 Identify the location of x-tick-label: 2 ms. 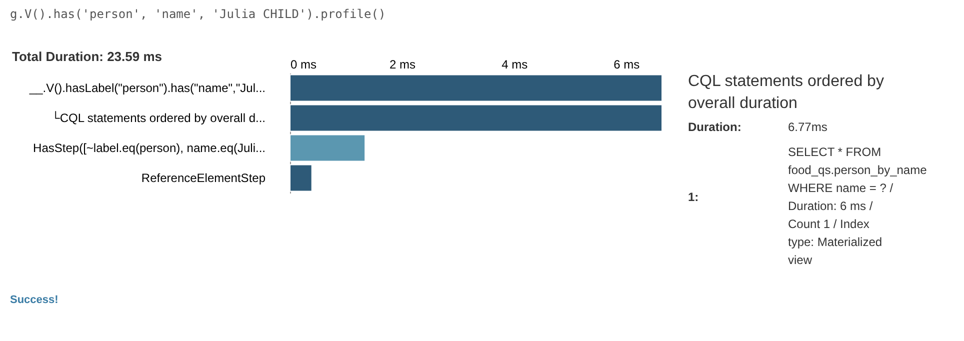
(403, 65).